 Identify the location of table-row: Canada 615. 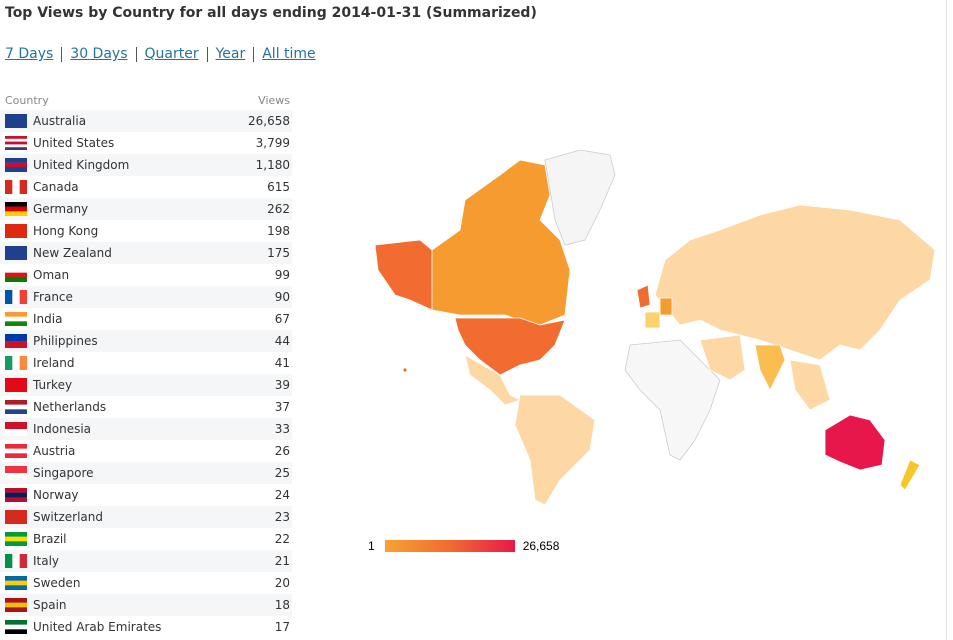
(146, 187).